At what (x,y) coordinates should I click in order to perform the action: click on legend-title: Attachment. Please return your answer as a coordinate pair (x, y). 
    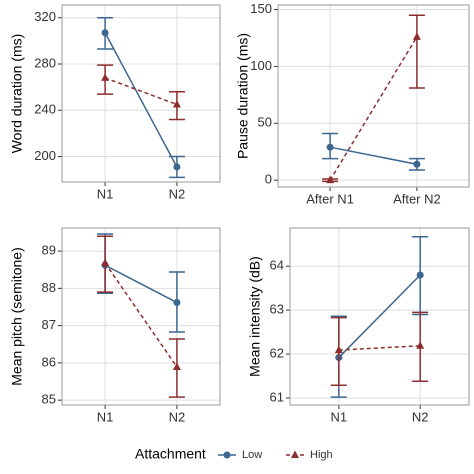
    Looking at the image, I should click on (170, 454).